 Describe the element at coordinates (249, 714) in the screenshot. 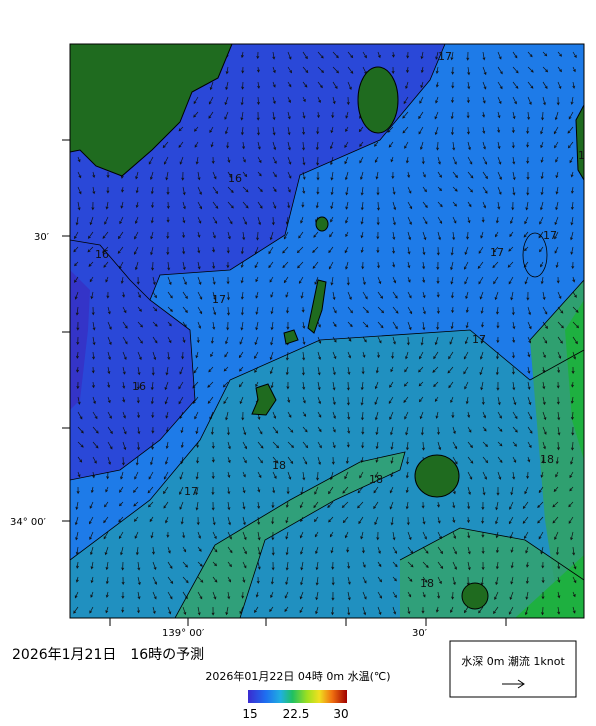

I see `colorbar-tick: 15` at that location.